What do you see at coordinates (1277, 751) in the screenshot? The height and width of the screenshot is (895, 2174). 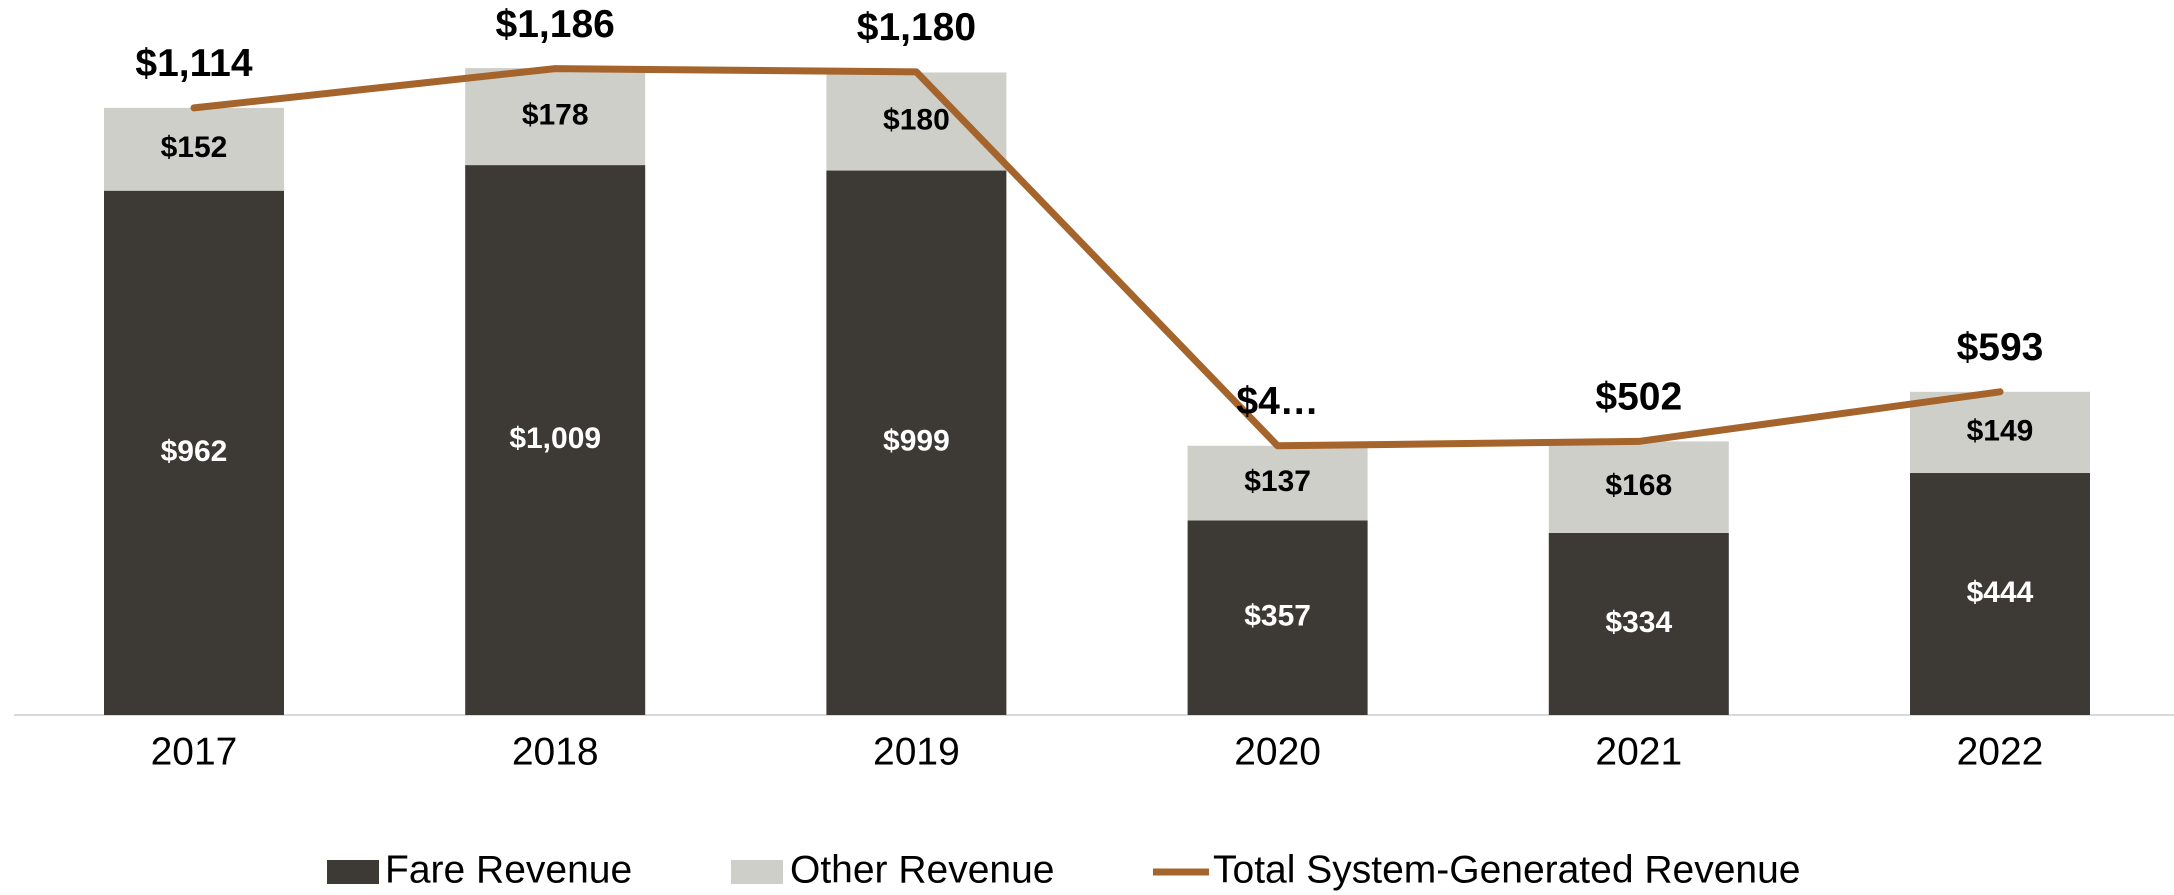 I see `x-tick-label: 2020` at bounding box center [1277, 751].